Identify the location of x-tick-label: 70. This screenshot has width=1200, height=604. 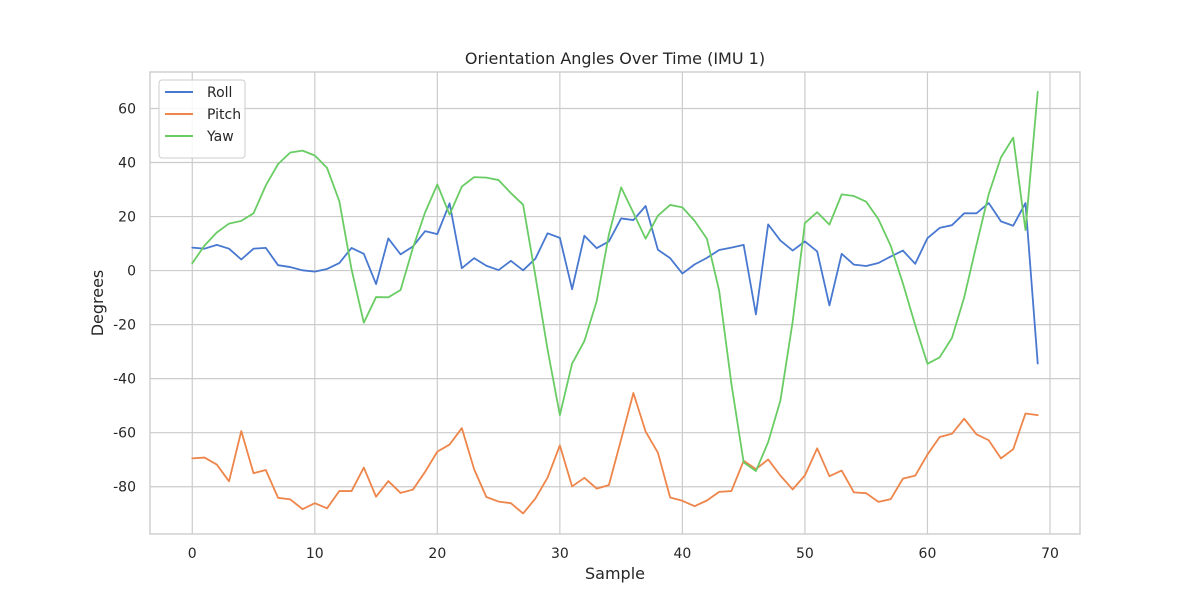
(1050, 554).